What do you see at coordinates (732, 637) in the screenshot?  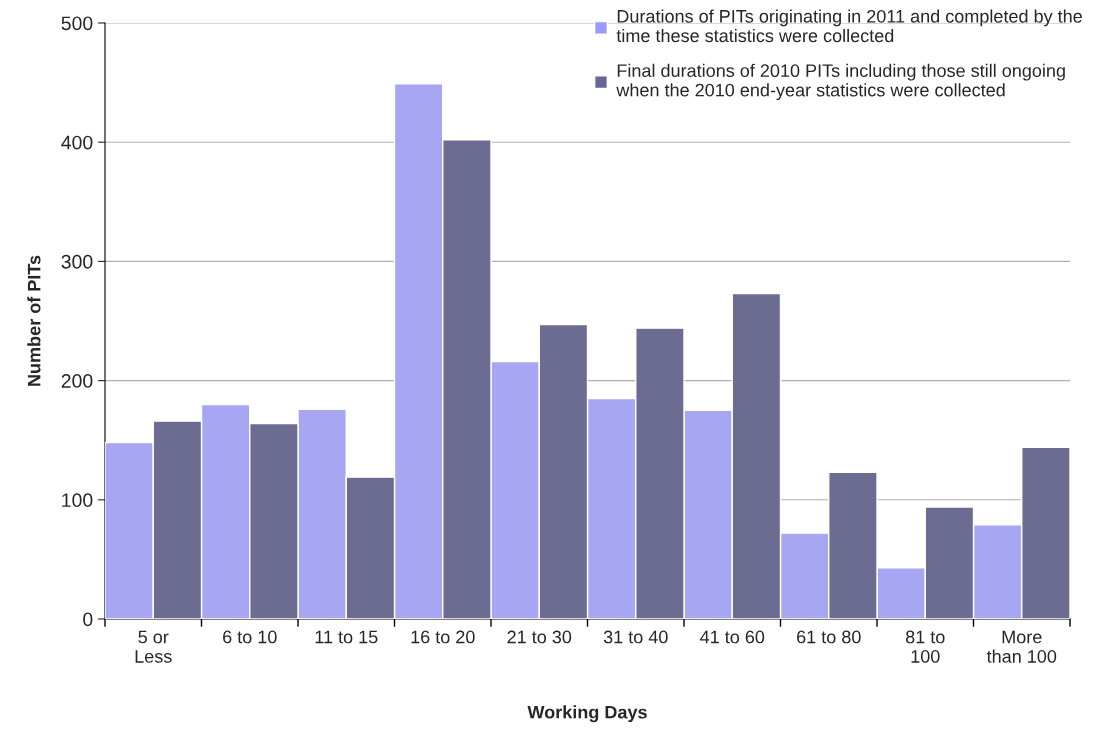 I see `x-tick-label: 41 to 60` at bounding box center [732, 637].